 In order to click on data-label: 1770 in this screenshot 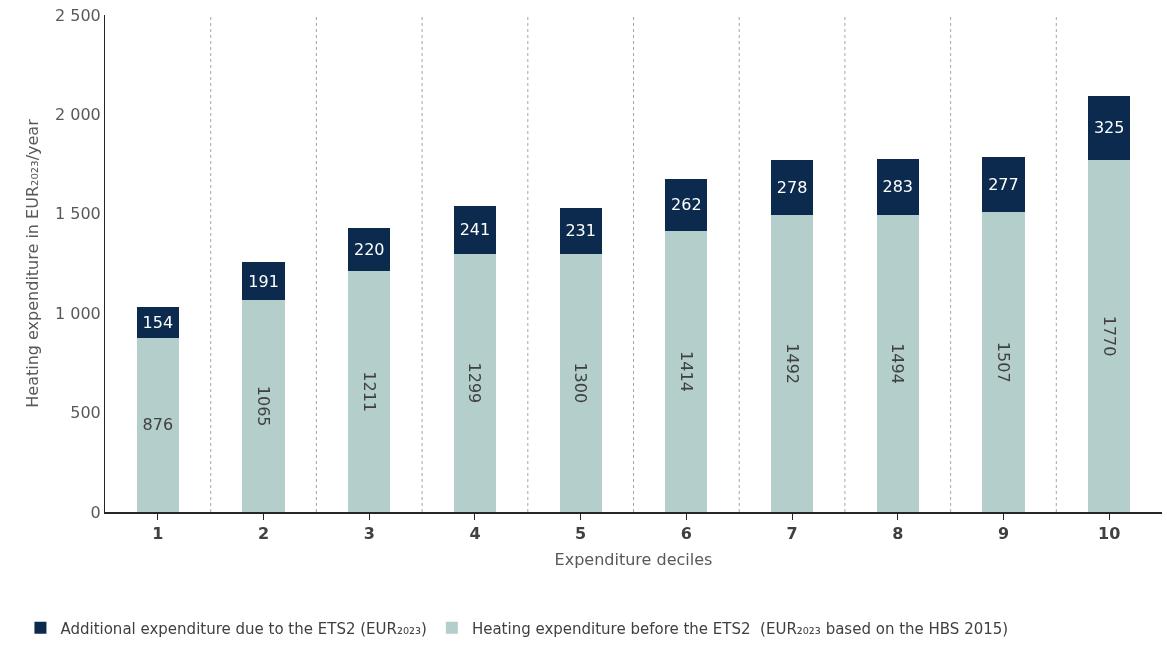, I will do `click(1109, 336)`.